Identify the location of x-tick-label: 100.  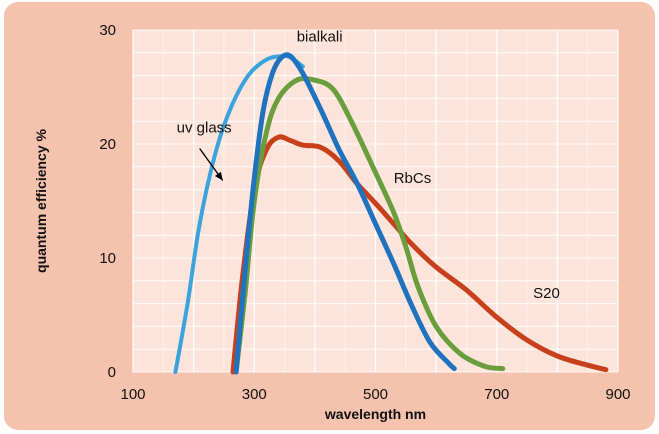
(132, 394).